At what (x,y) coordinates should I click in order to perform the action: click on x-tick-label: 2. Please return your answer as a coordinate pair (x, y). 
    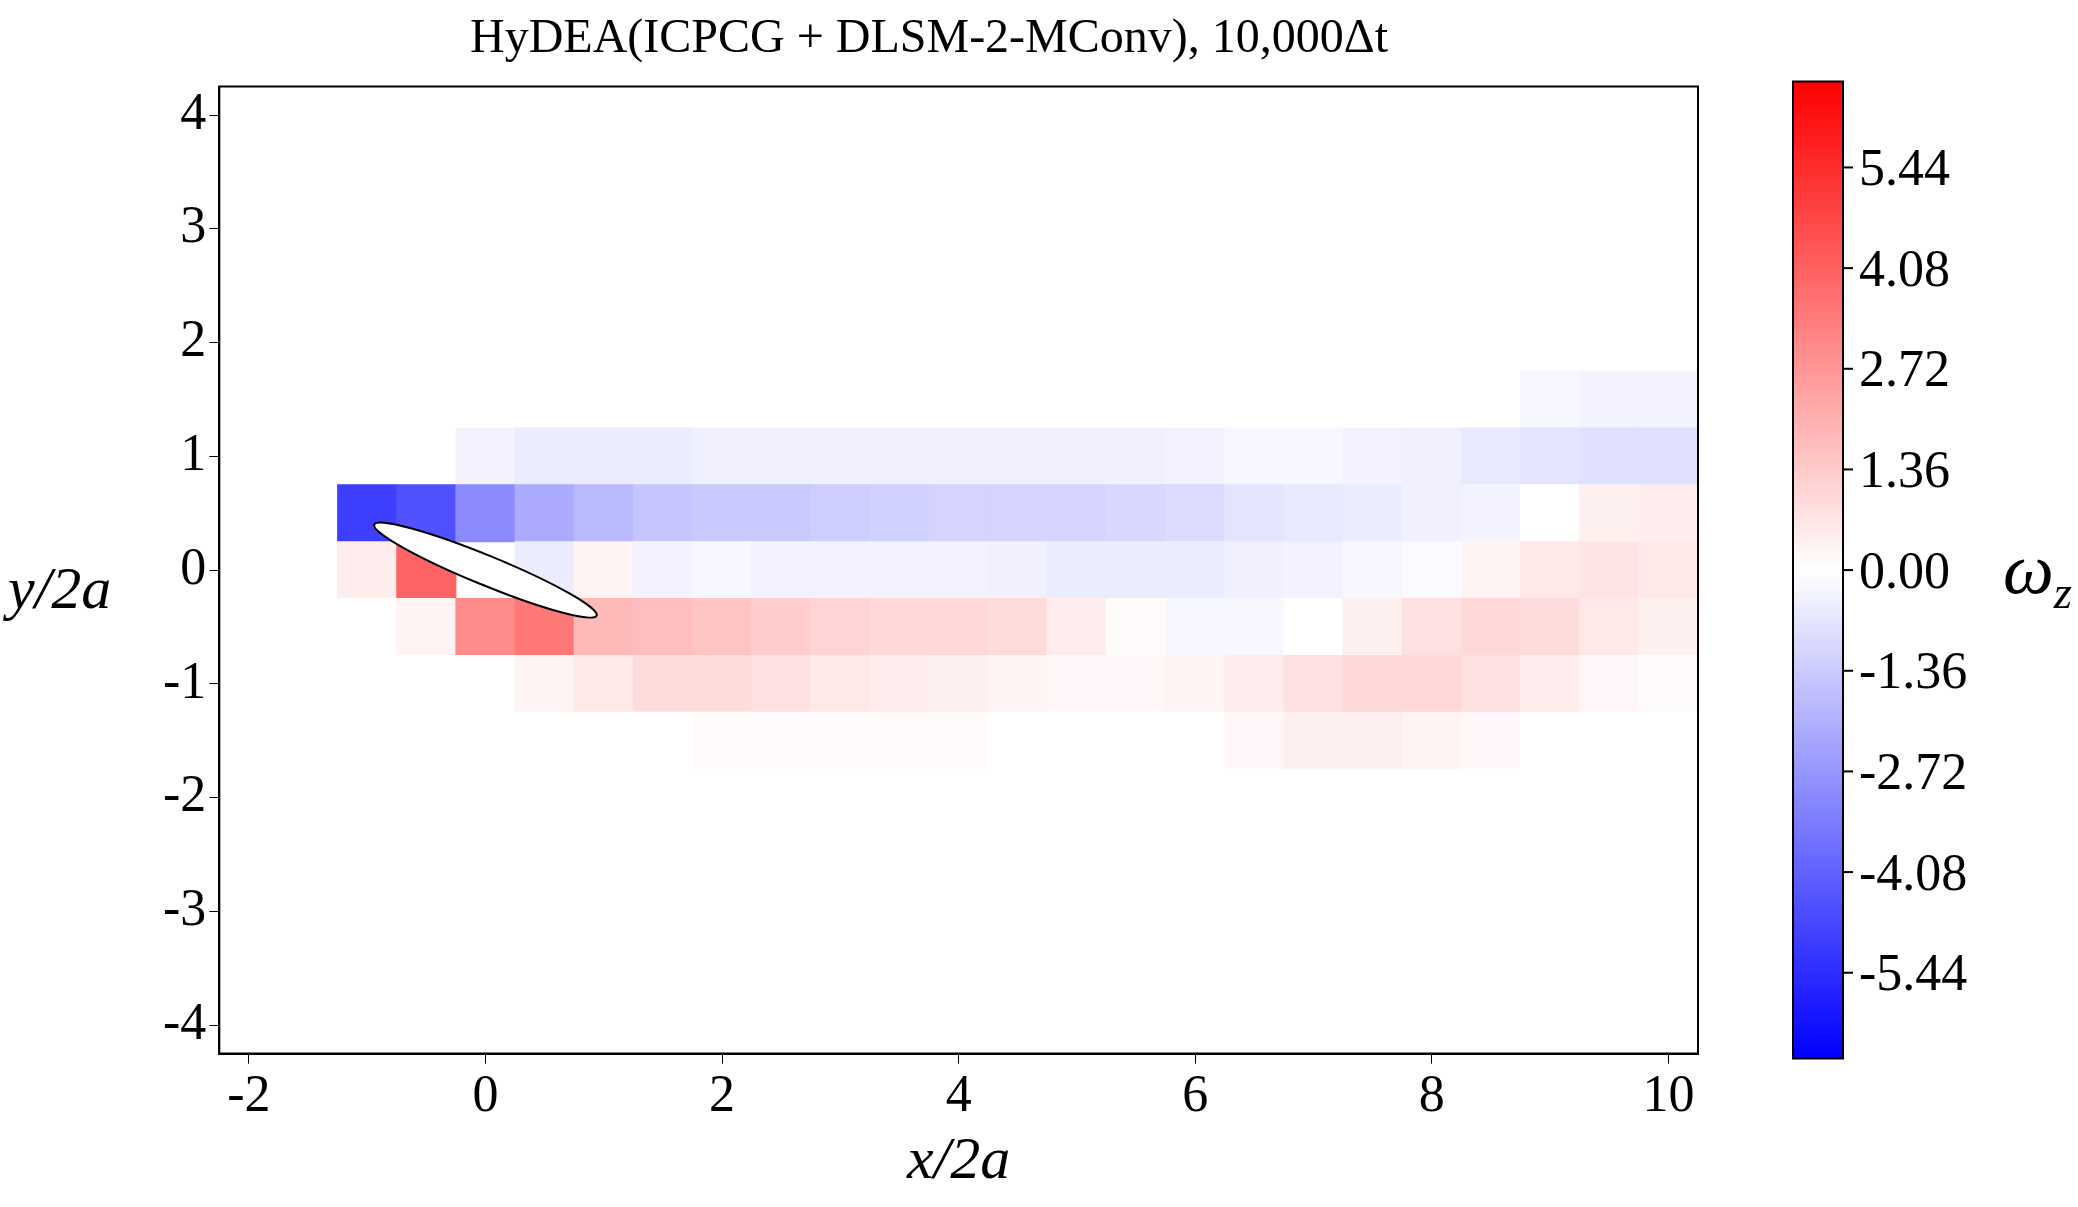
    Looking at the image, I should click on (722, 1094).